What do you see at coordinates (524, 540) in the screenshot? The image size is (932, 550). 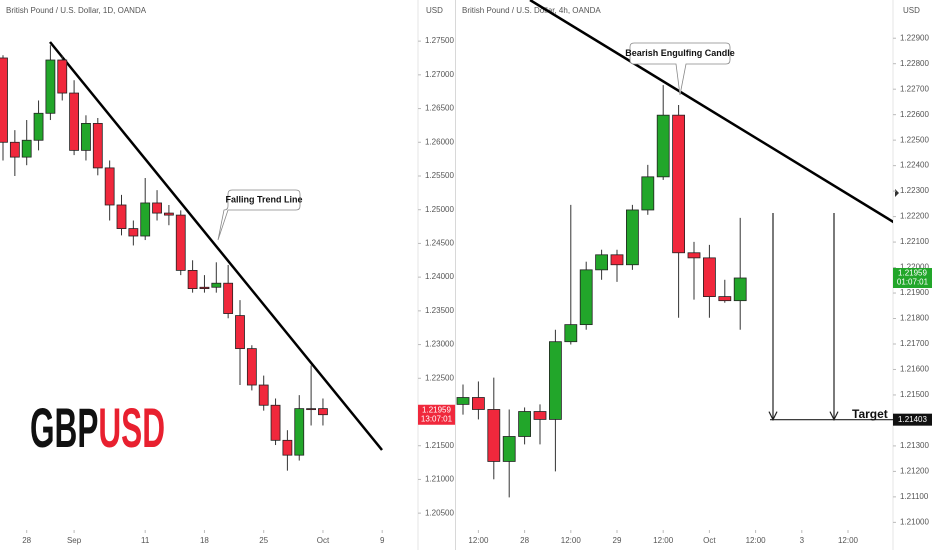 I see `x-tick-label: 28` at bounding box center [524, 540].